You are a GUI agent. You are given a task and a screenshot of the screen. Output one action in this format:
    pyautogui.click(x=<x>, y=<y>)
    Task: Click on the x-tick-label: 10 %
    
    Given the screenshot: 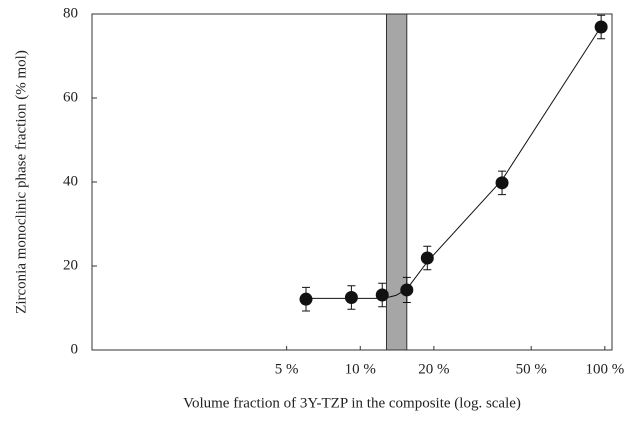 What is the action you would take?
    pyautogui.click(x=360, y=369)
    